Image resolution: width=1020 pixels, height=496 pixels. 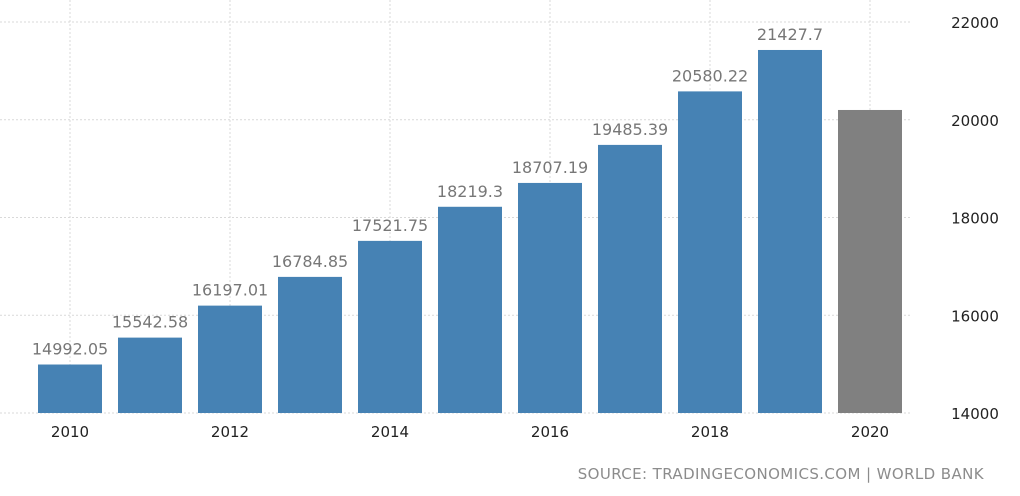 What do you see at coordinates (630, 279) in the screenshot?
I see `bar-2017` at bounding box center [630, 279].